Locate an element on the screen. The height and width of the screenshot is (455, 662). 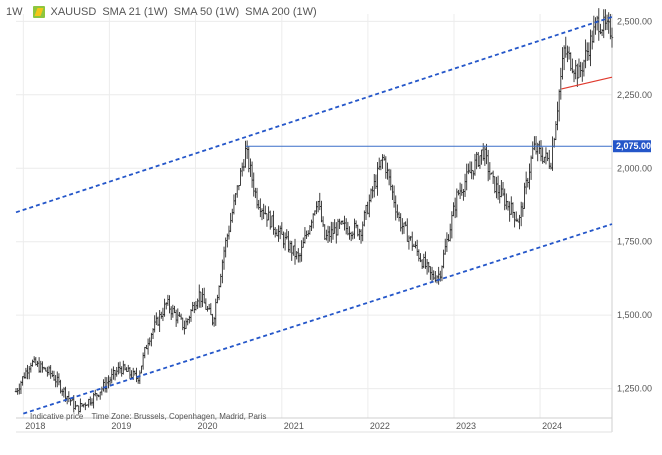
x-tick-label: 2022 is located at coordinates (380, 426).